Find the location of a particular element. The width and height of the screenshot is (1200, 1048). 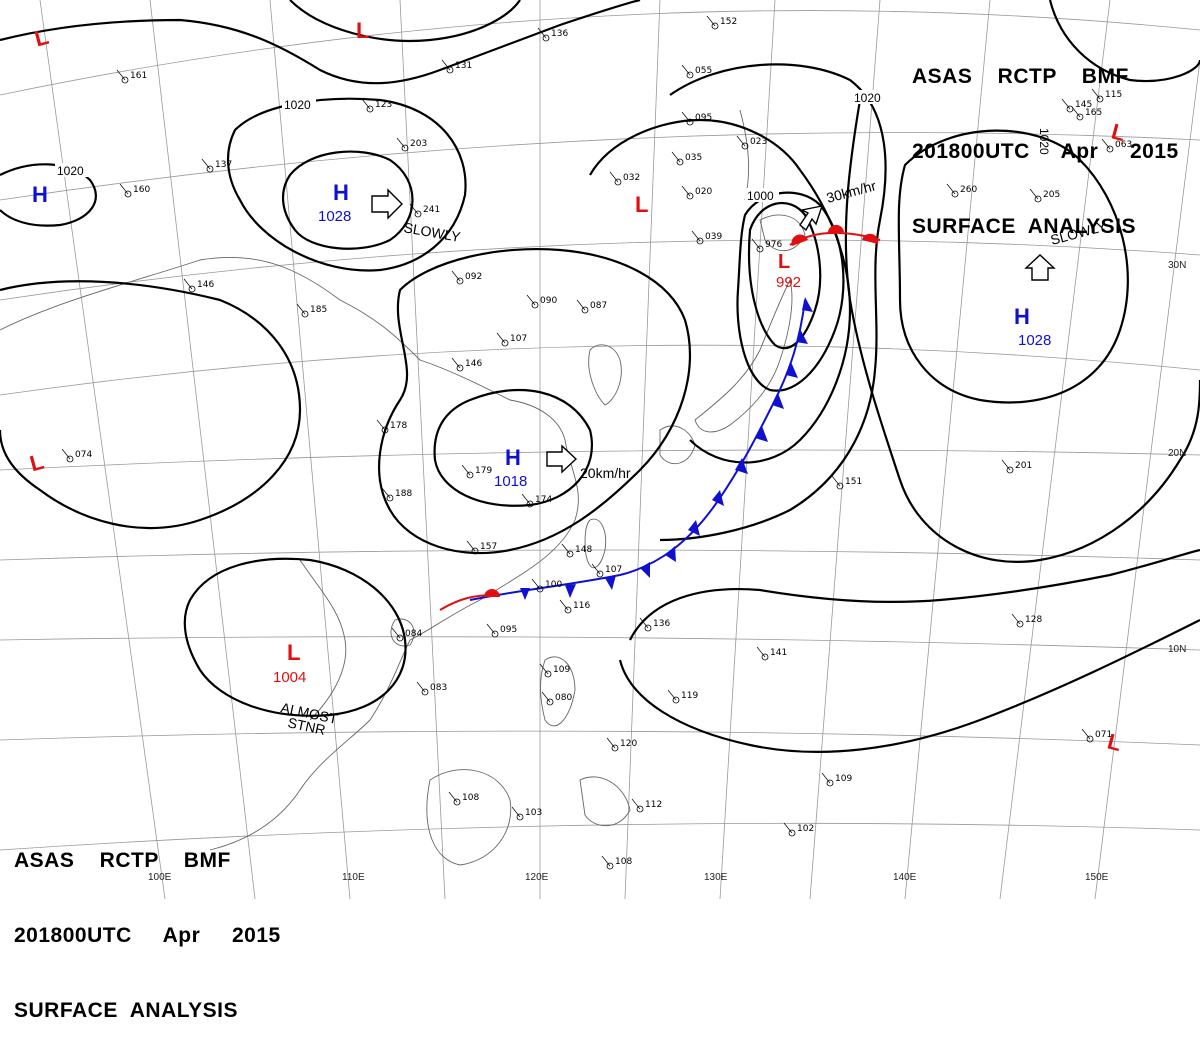

arrow-east-icon is located at coordinates (387, 204).